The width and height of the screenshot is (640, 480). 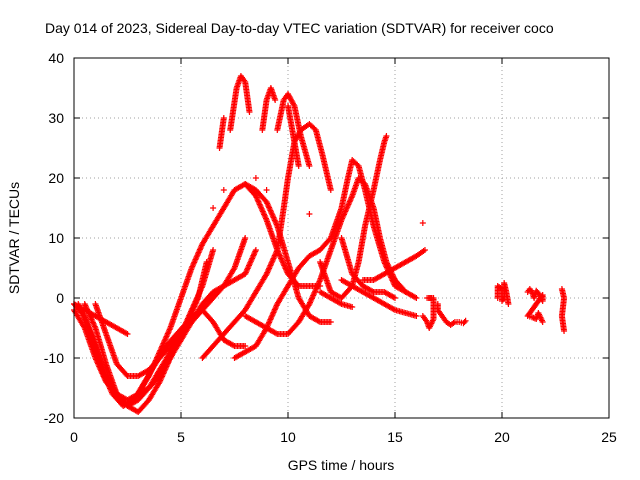 I want to click on x-tick-label: 0, so click(x=74, y=437).